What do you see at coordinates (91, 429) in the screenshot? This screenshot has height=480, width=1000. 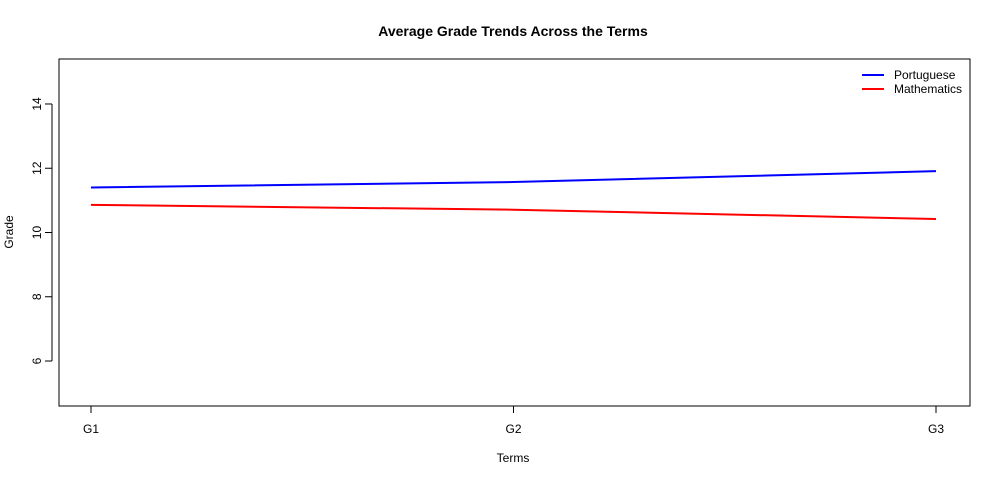 I see `x-tick-label: G1` at bounding box center [91, 429].